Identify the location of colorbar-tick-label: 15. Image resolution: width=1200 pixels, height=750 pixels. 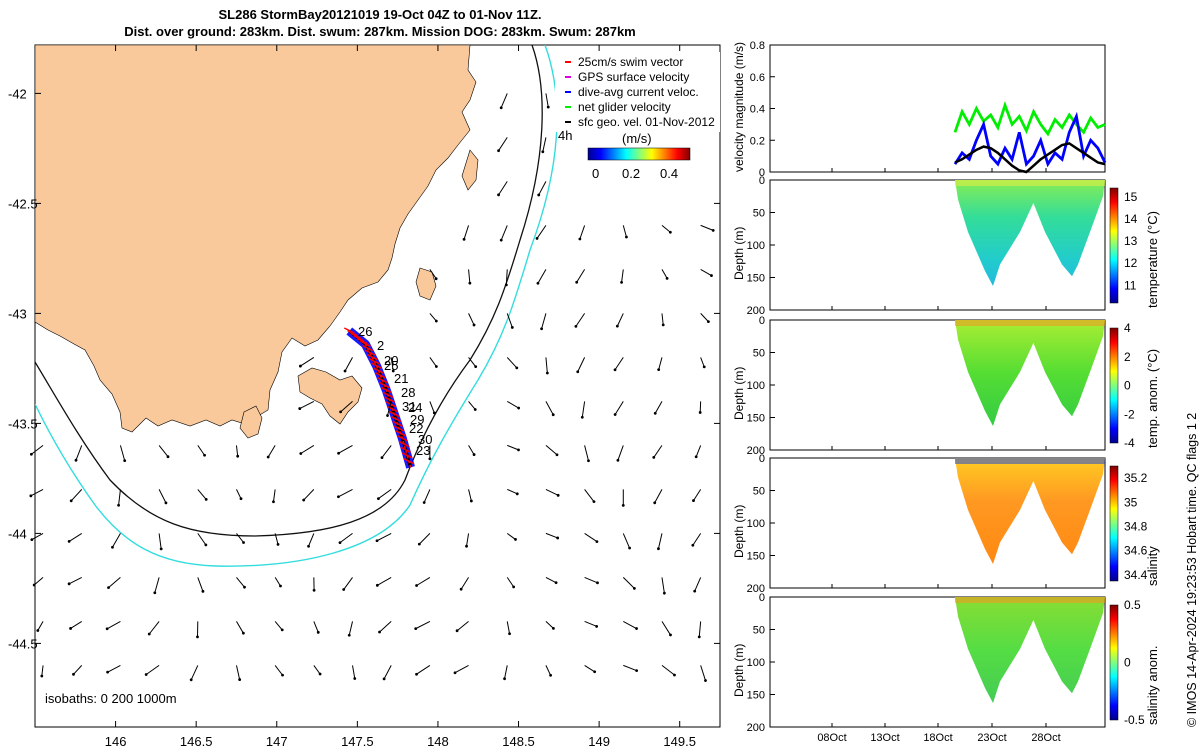
(1131, 197).